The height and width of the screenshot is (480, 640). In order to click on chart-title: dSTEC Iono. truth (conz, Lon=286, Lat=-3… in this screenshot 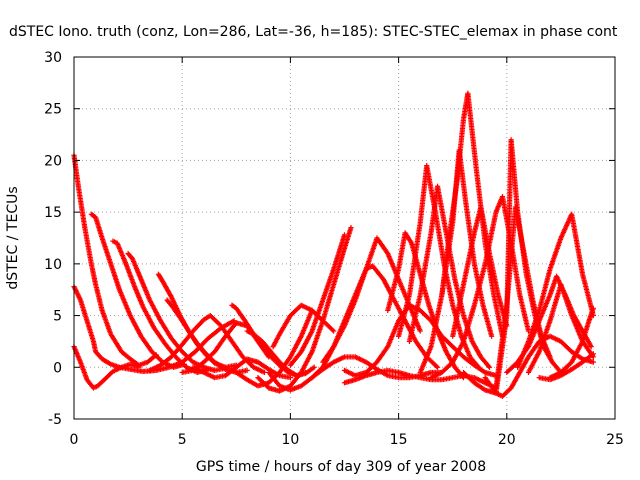, I will do `click(313, 32)`.